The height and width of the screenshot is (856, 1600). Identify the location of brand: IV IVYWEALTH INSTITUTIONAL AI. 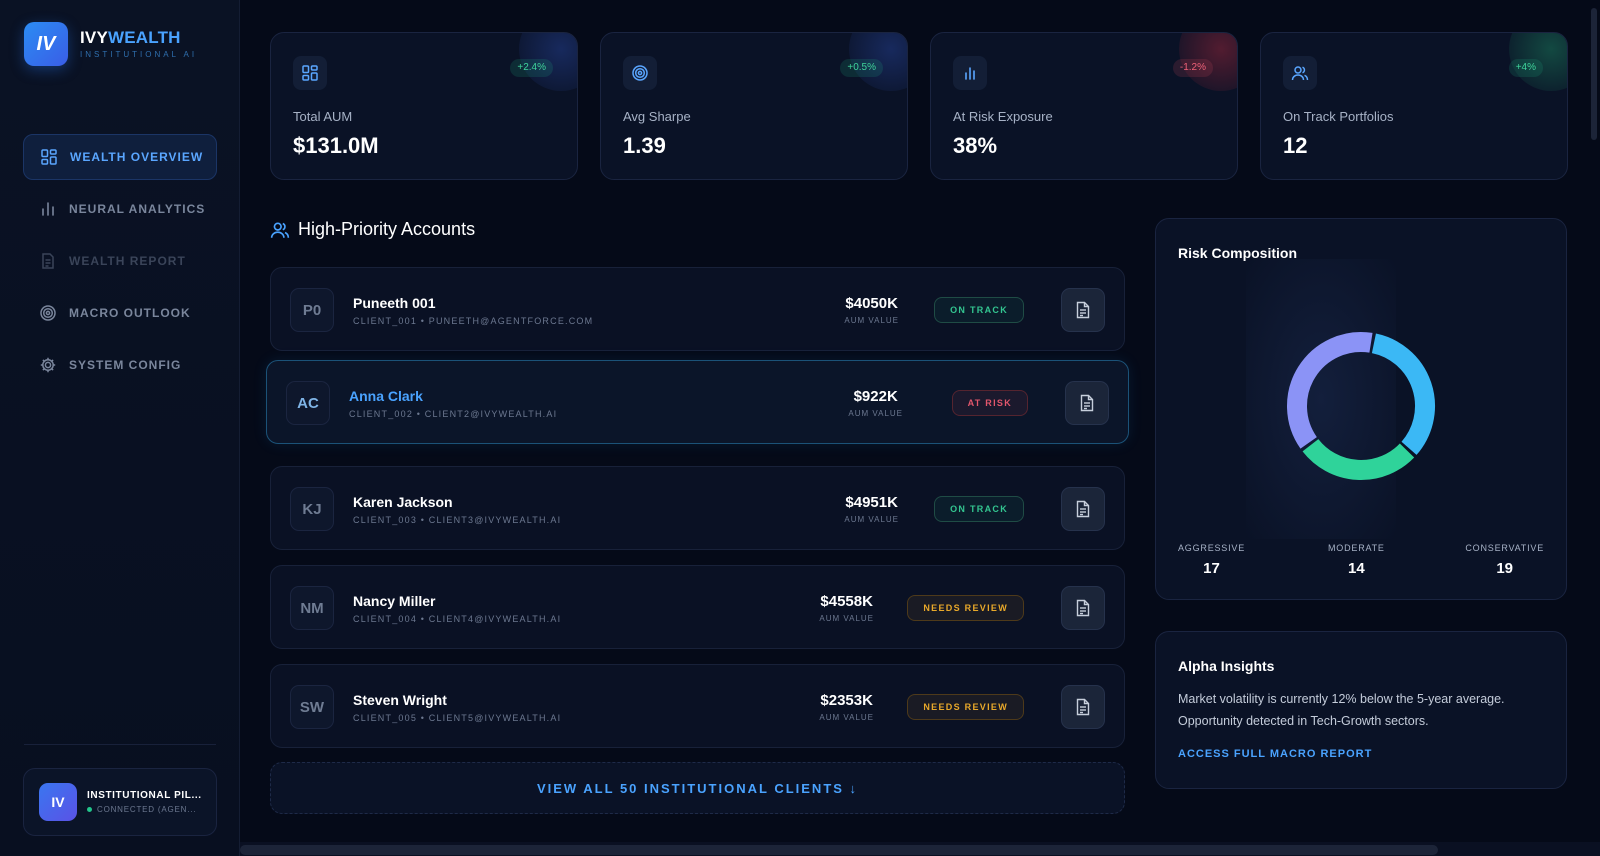
(110, 44).